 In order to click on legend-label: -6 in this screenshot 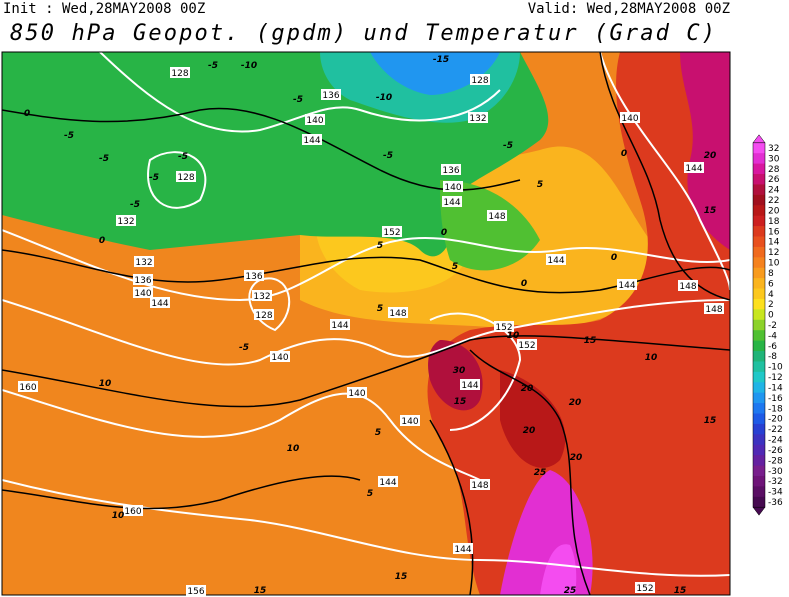, I will do `click(772, 347)`.